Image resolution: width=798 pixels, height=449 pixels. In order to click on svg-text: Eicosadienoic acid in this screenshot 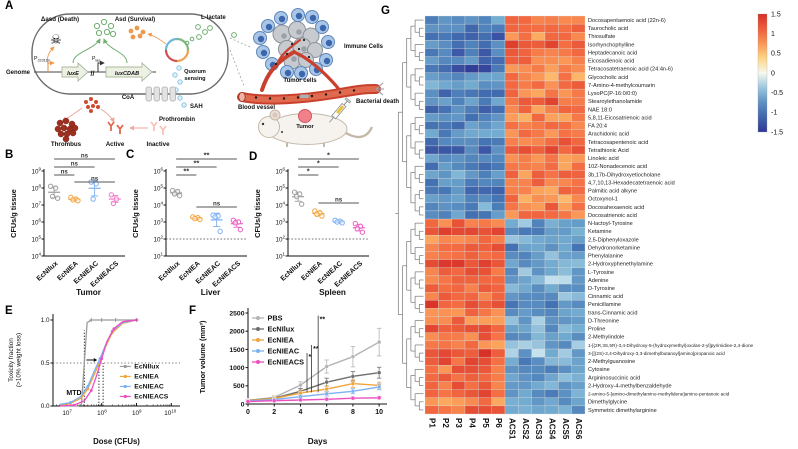, I will do `click(611, 62)`.